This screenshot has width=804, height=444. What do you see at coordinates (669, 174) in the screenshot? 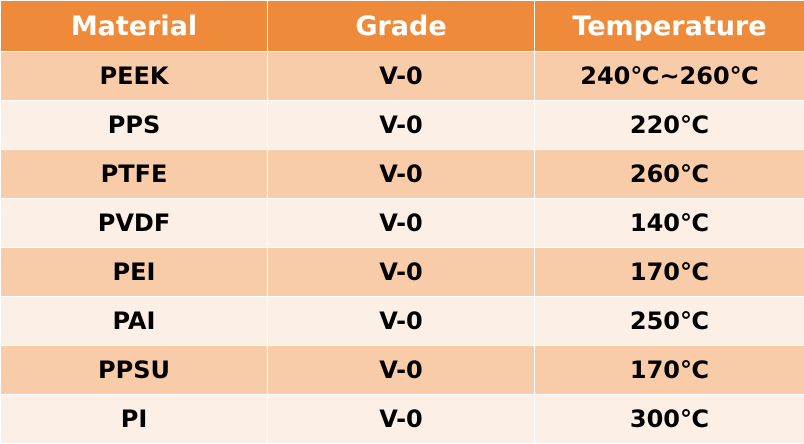
I see `temperature-cell: 260℃` at bounding box center [669, 174].